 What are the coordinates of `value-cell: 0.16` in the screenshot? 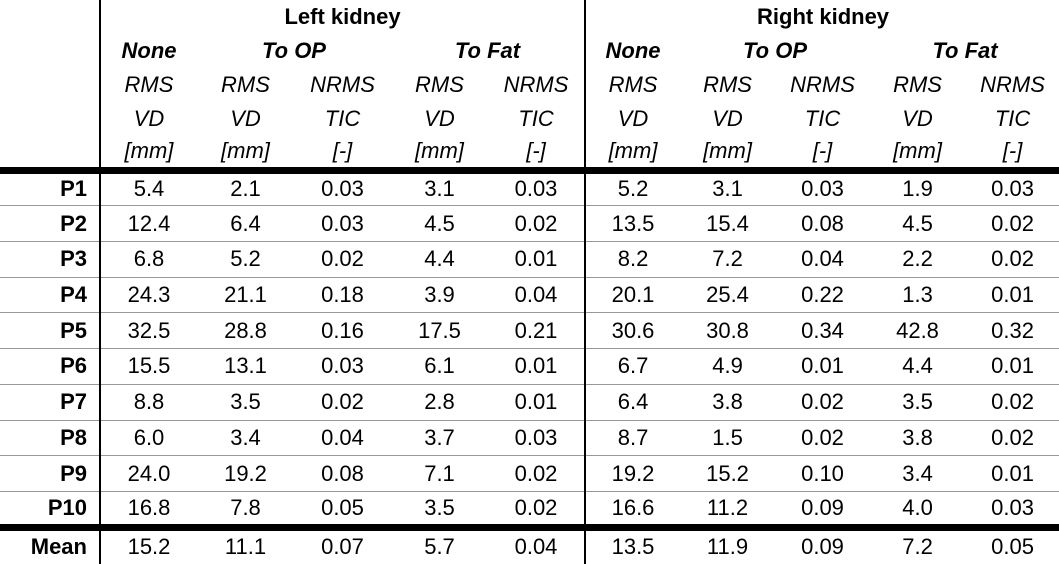 It's located at (342, 331).